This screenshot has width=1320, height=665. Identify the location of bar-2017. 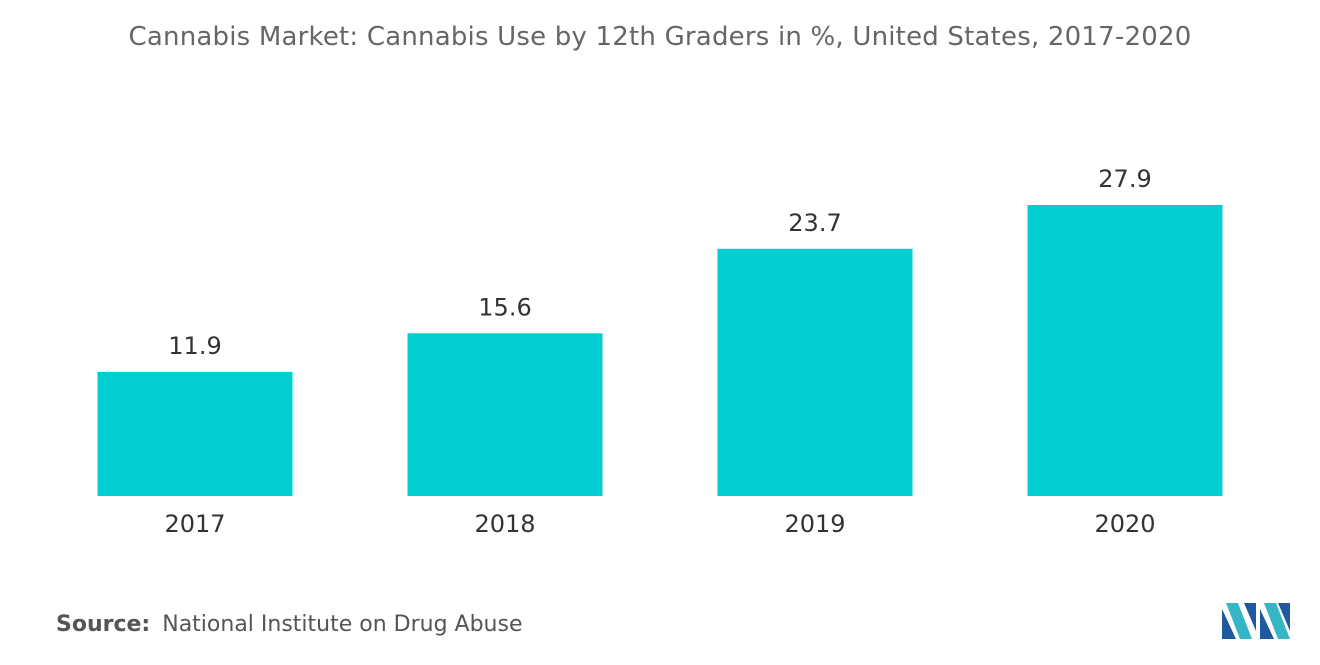
(195, 433).